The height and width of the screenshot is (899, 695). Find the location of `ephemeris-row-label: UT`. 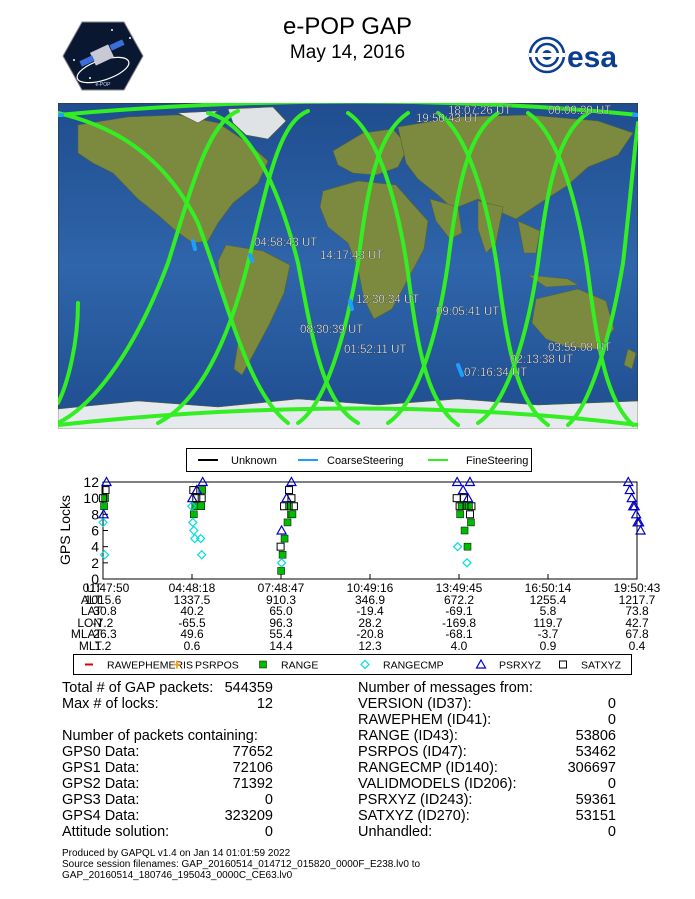

ephemeris-row-label: UT is located at coordinates (94, 588).